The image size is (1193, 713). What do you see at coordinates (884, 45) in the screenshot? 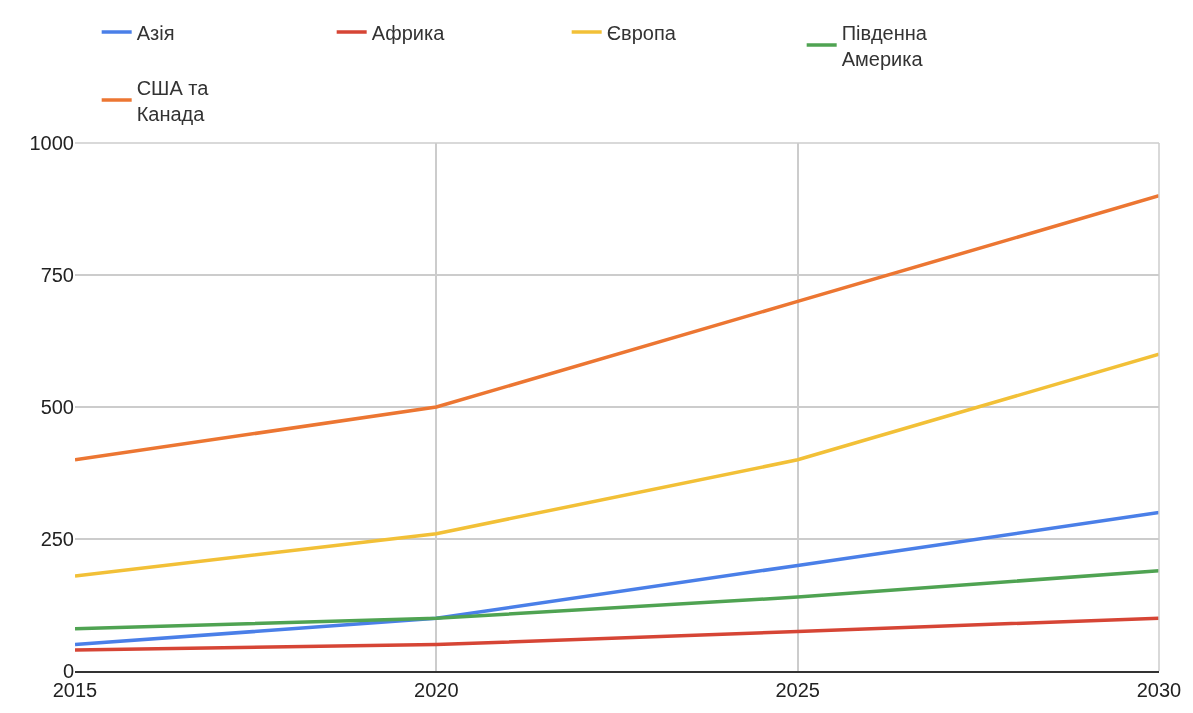
I see `legend-label: Південна Америка` at bounding box center [884, 45].